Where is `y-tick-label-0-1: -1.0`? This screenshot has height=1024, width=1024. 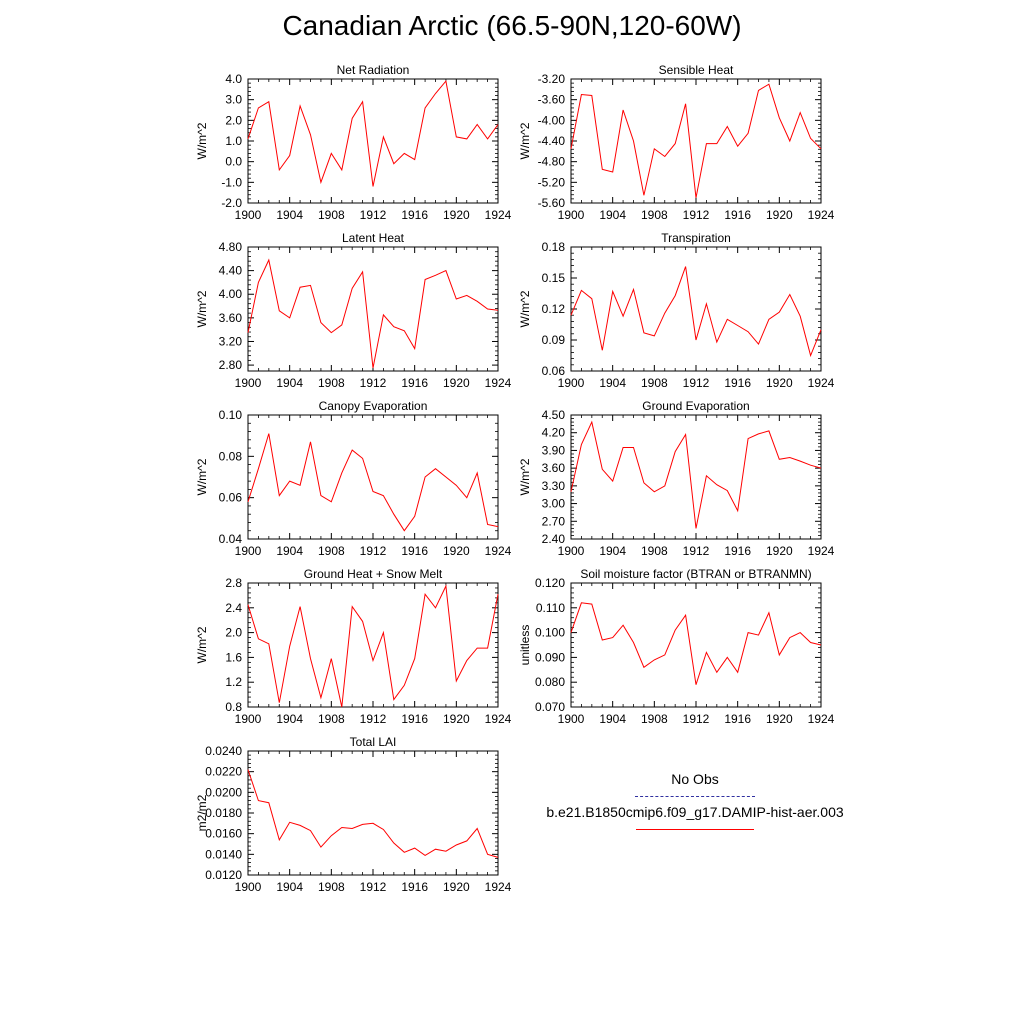
y-tick-label-0-1: -1.0 is located at coordinates (231, 182).